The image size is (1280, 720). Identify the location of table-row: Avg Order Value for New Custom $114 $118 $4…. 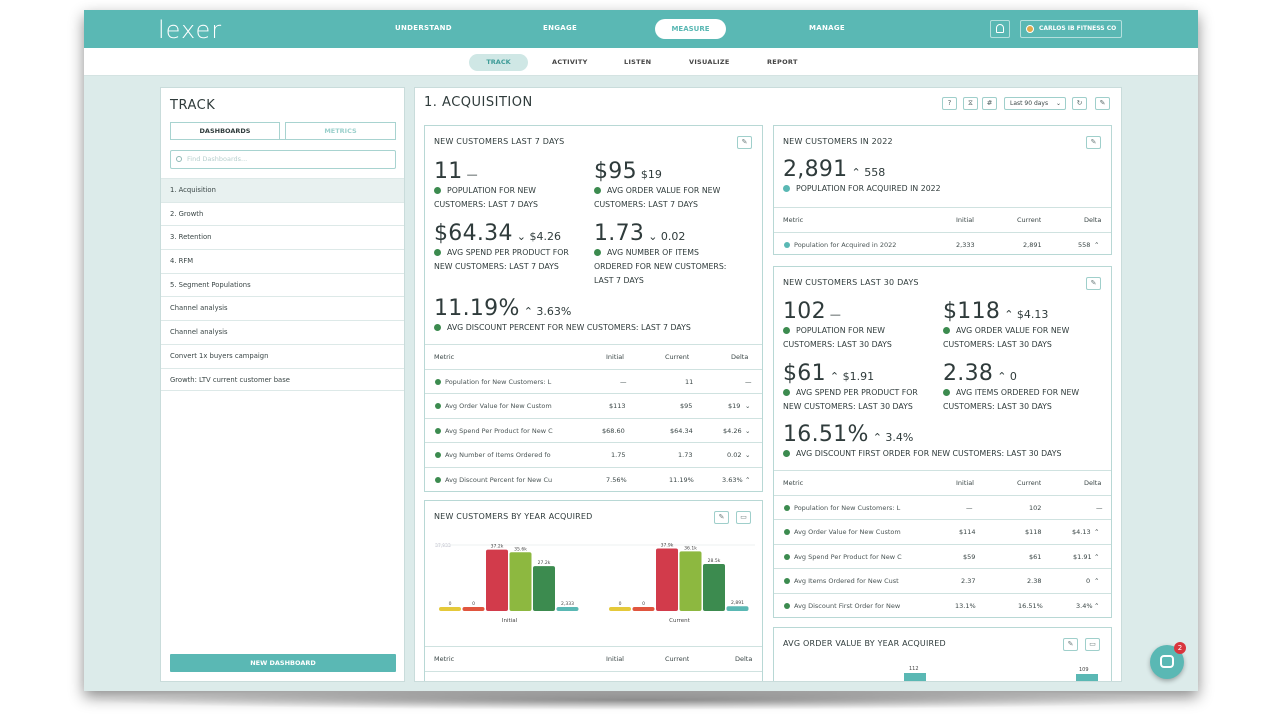
(942, 531).